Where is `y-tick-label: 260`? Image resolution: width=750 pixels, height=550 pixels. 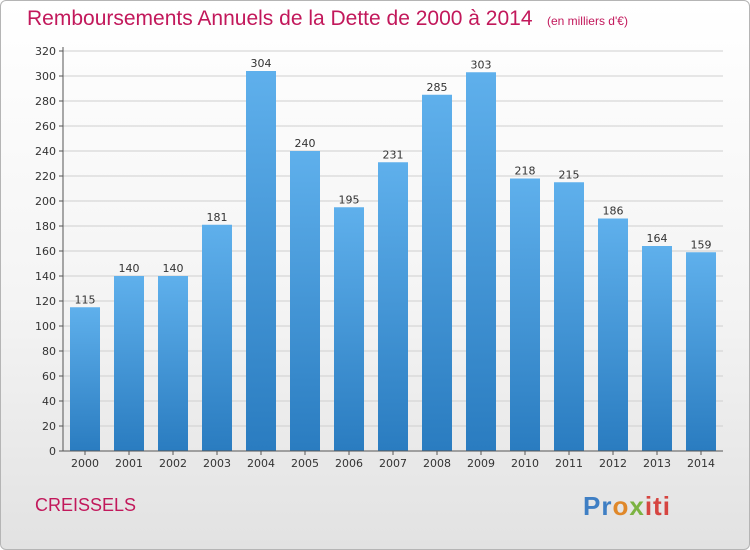 y-tick-label: 260 is located at coordinates (45, 126).